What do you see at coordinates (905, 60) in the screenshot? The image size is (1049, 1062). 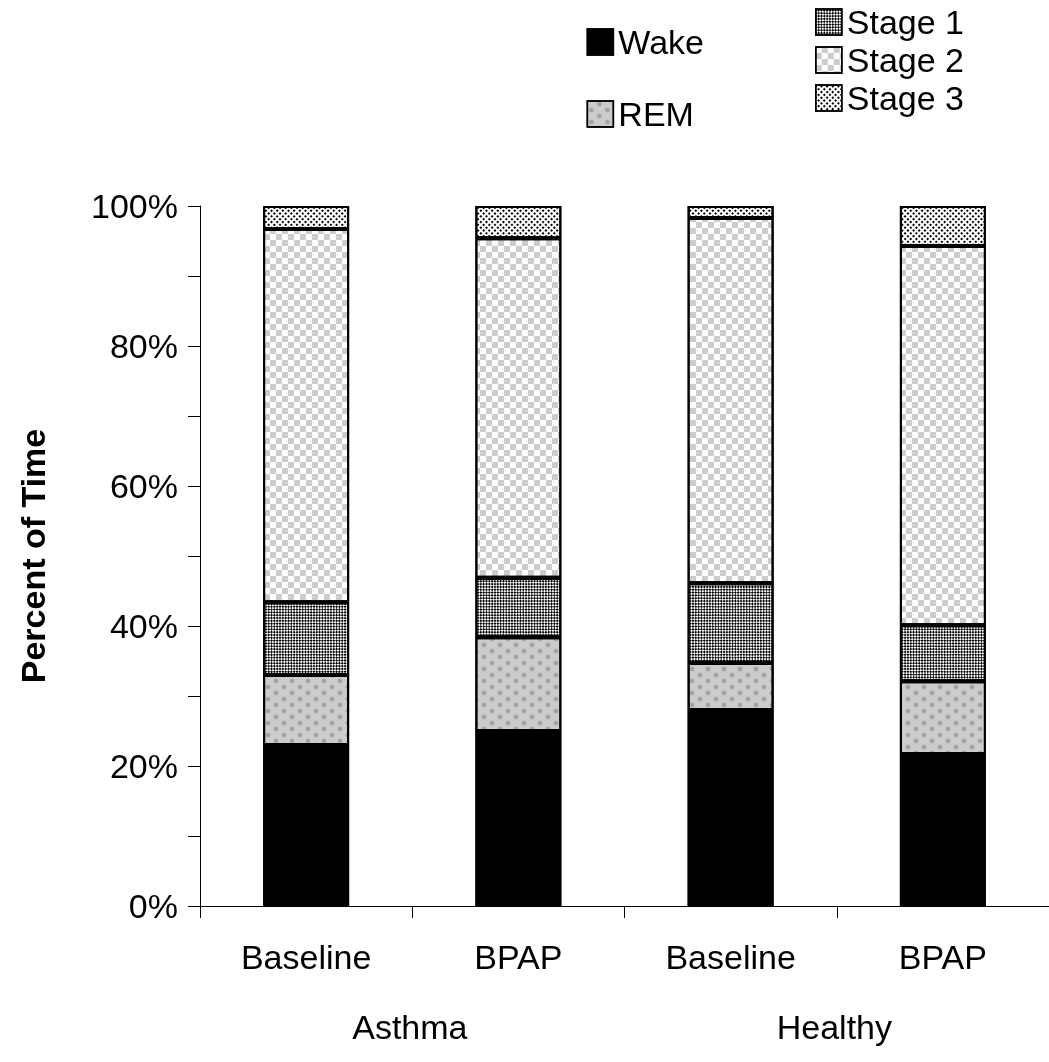 I see `legend-label: Stage 2` at bounding box center [905, 60].